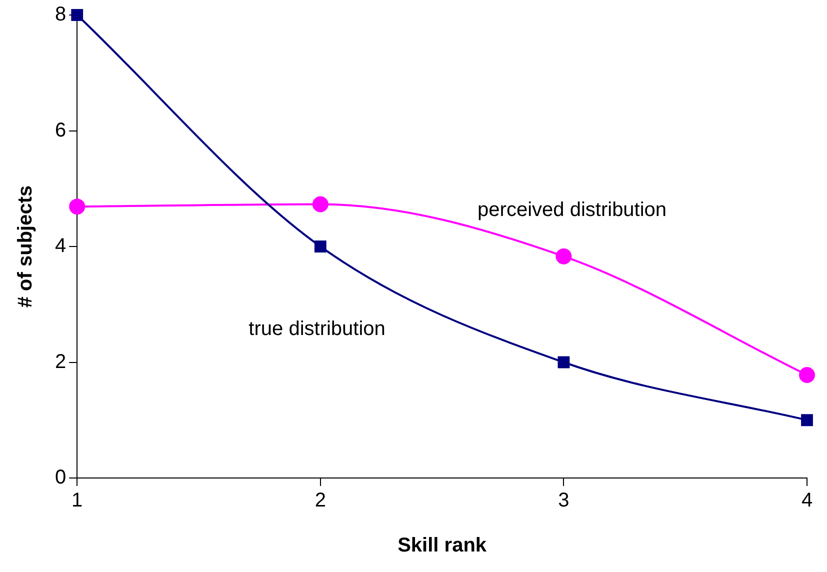 This screenshot has height=572, width=827. Describe the element at coordinates (60, 15) in the screenshot. I see `y-tick-label: 8` at that location.